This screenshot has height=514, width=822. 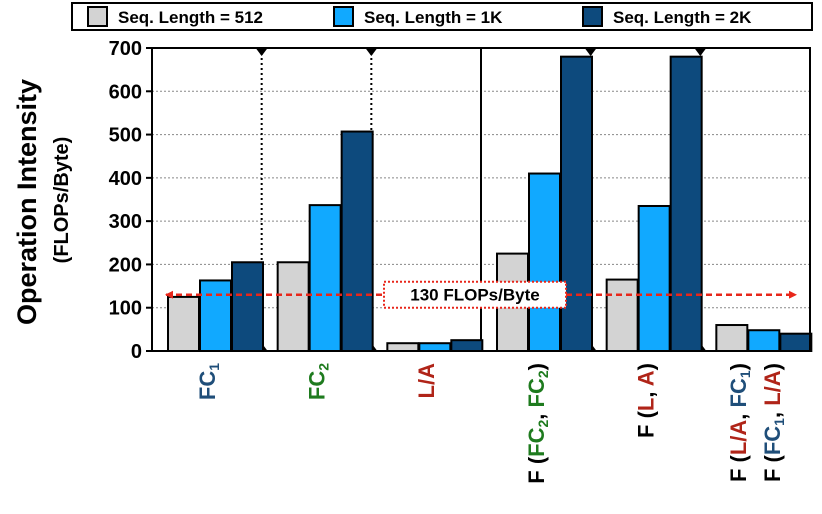 What do you see at coordinates (125, 136) in the screenshot?
I see `y-tick-label: 500` at bounding box center [125, 136].